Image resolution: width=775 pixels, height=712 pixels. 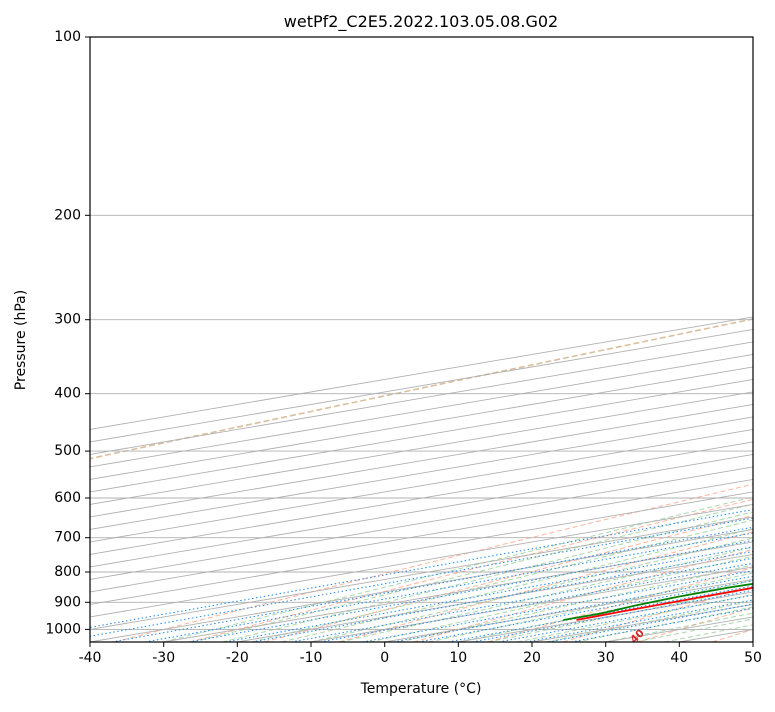 What do you see at coordinates (384, 658) in the screenshot?
I see `x-tick-label: 0` at bounding box center [384, 658].